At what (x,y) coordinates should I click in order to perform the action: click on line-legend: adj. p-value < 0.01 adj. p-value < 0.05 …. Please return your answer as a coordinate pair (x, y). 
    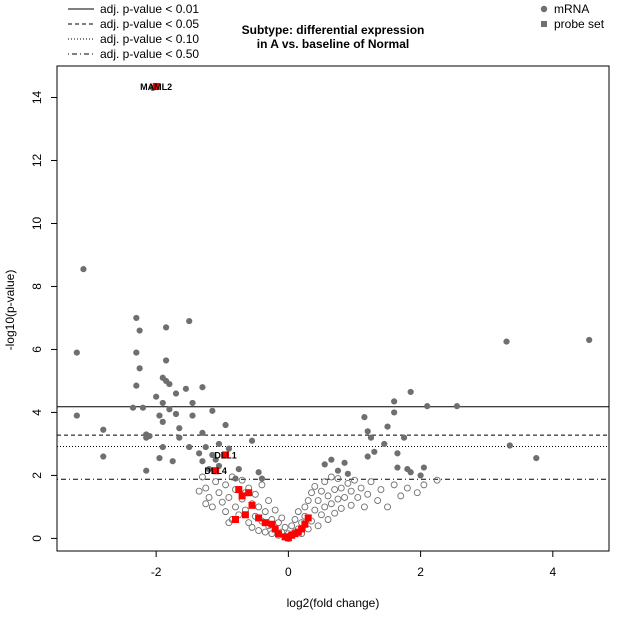
    Looking at the image, I should click on (133, 31).